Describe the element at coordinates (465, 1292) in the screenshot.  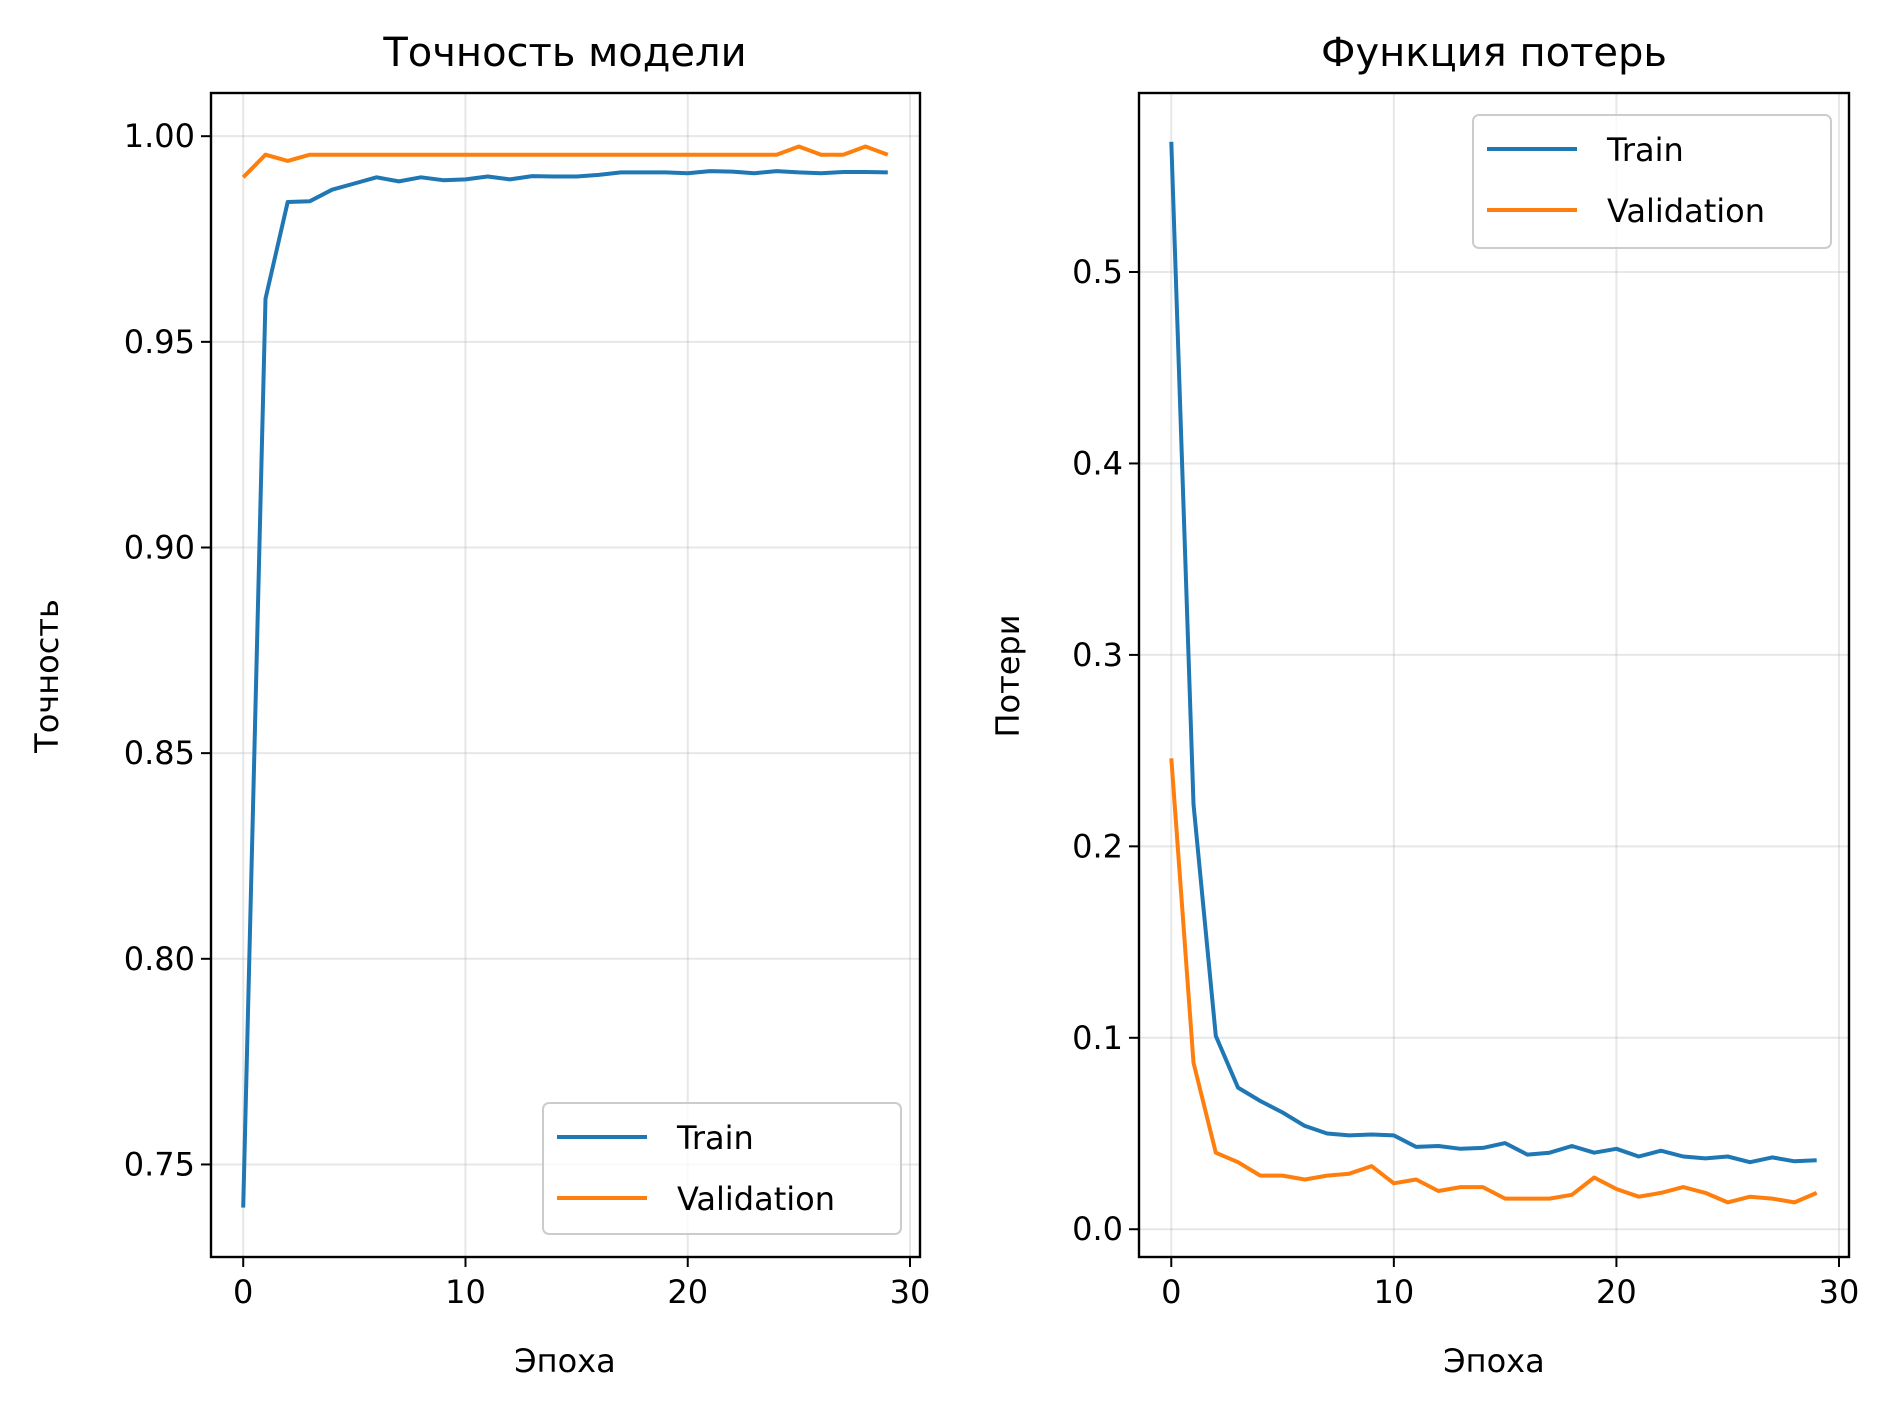
I see `accuracy-x-tick-label: 10` at that location.